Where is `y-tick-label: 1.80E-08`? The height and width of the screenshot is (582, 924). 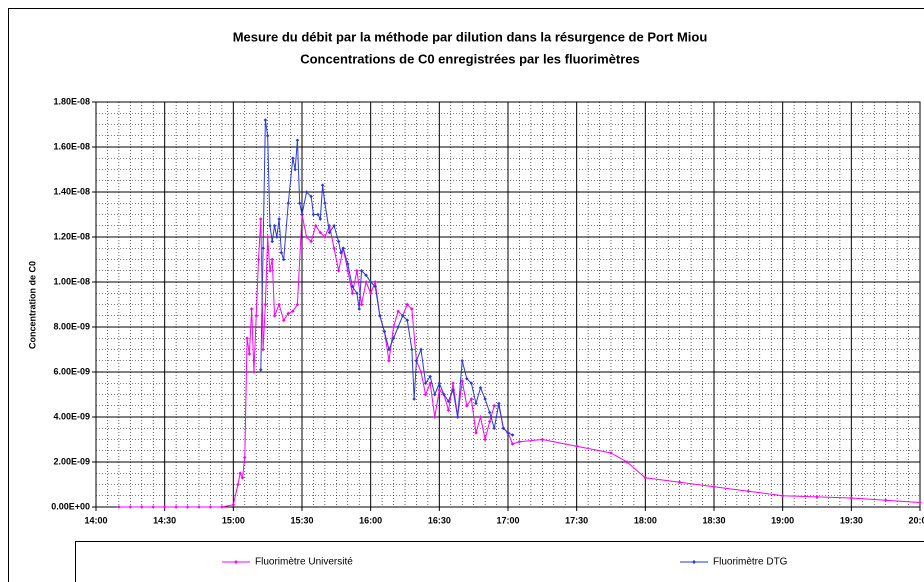
y-tick-label: 1.80E-08 is located at coordinates (71, 101).